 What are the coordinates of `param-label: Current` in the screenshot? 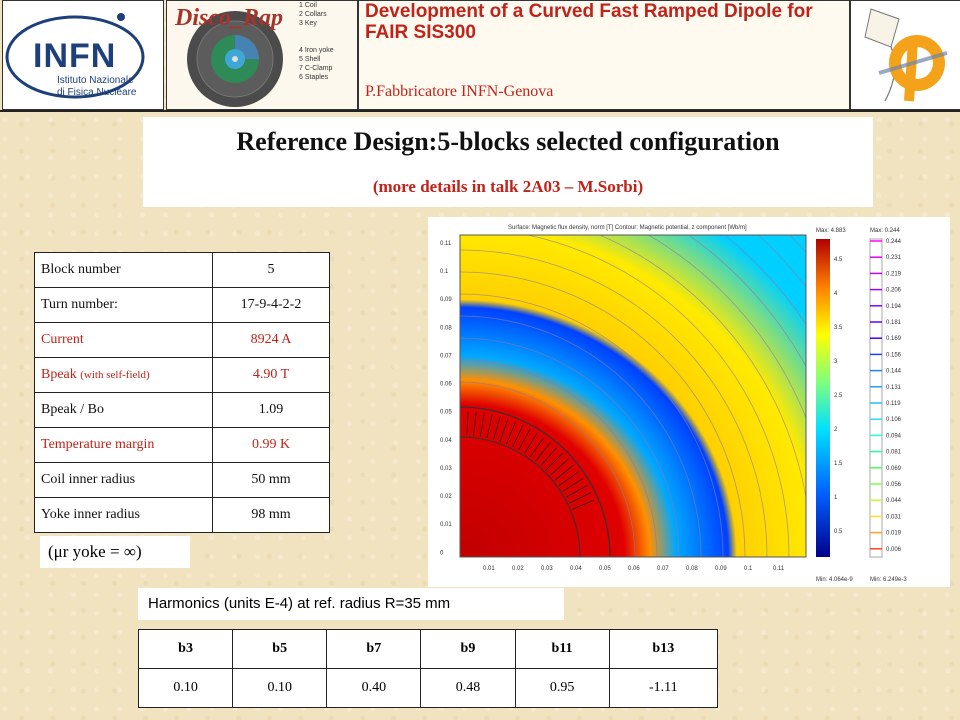 It's located at (123, 340).